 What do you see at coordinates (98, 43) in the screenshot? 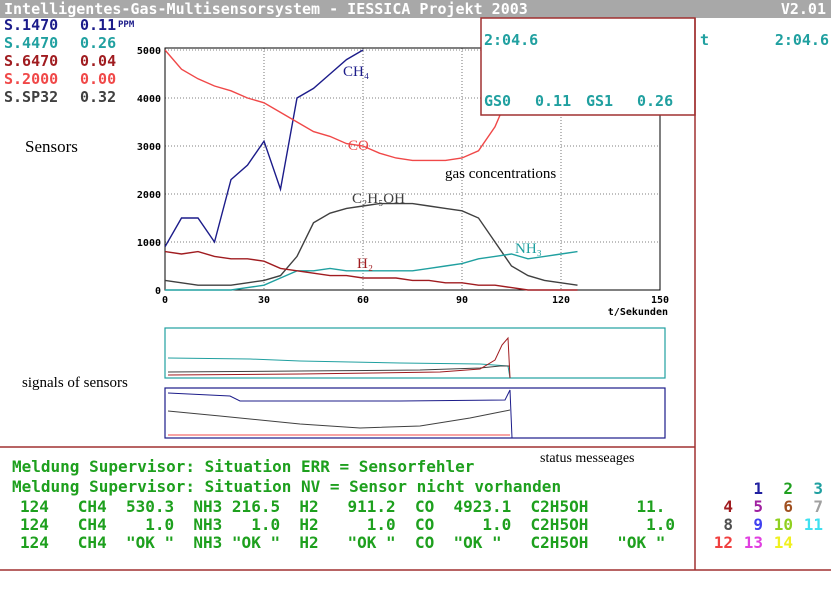
I see `sensor-value: 0.26` at bounding box center [98, 43].